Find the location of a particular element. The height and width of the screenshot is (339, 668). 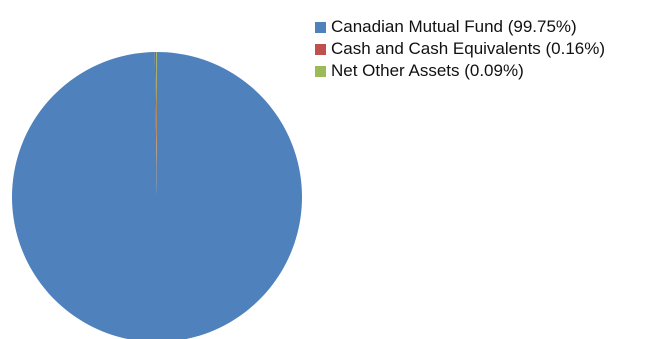

pie-slice-net-other-assets is located at coordinates (156, 124).